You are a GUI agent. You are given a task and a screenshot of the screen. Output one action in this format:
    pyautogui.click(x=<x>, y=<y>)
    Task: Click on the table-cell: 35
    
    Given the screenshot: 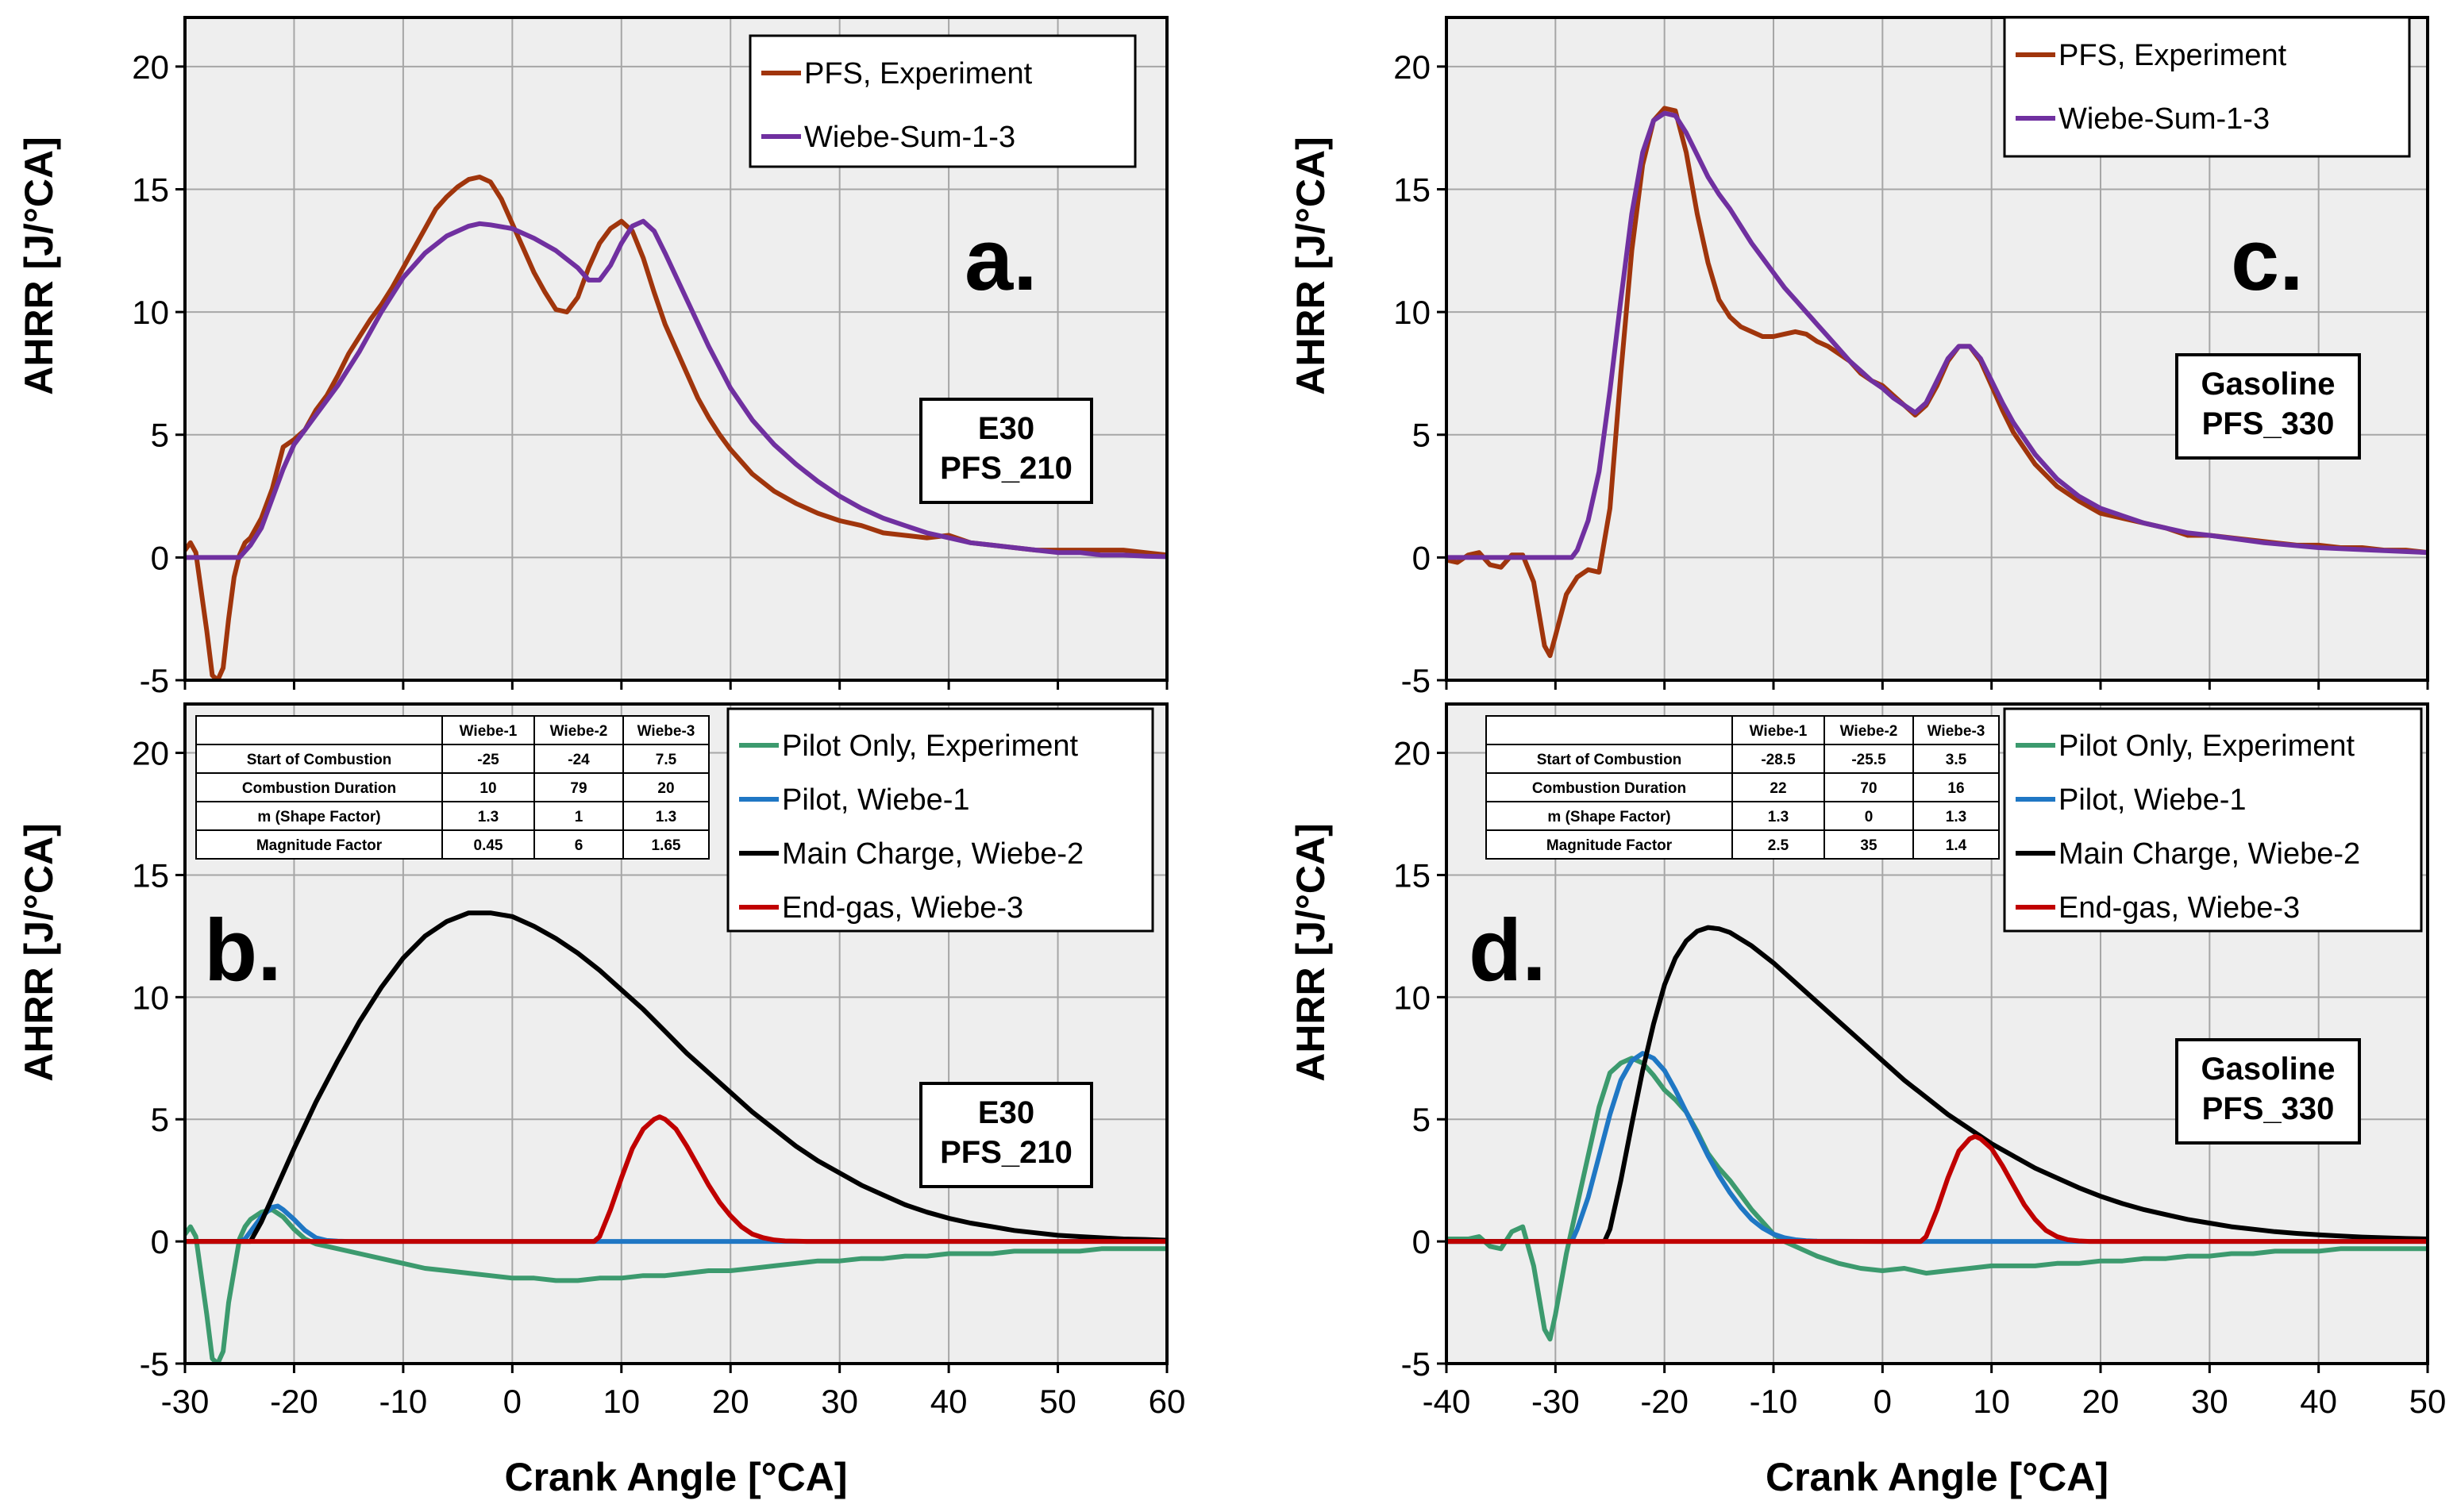 What is the action you would take?
    pyautogui.click(x=1868, y=845)
    